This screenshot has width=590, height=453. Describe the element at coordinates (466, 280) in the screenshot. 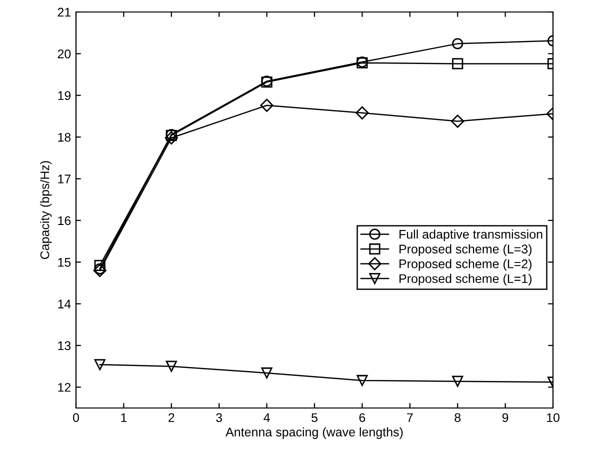

I see `legend-label: Proposed scheme (L=1)` at that location.